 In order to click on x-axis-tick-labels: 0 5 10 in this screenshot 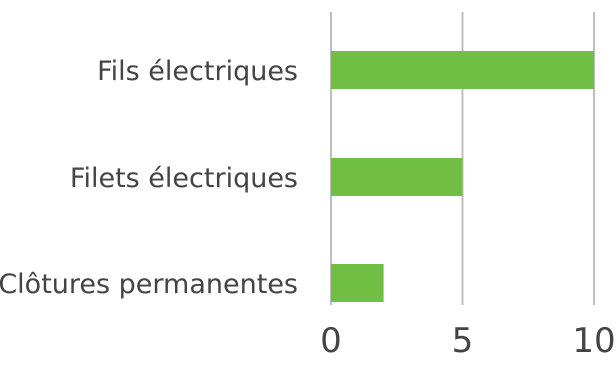, I will do `click(467, 341)`.